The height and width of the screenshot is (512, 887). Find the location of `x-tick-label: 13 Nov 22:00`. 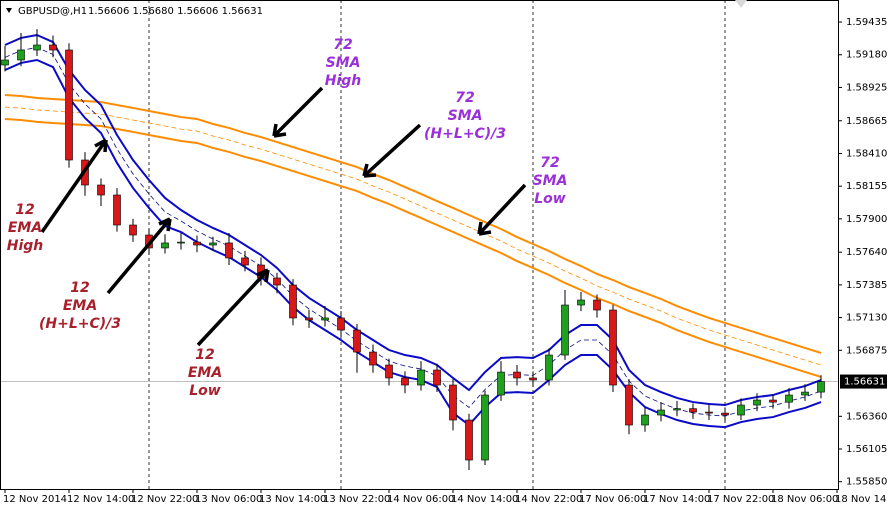

x-tick-label: 13 Nov 22:00 is located at coordinates (356, 499).